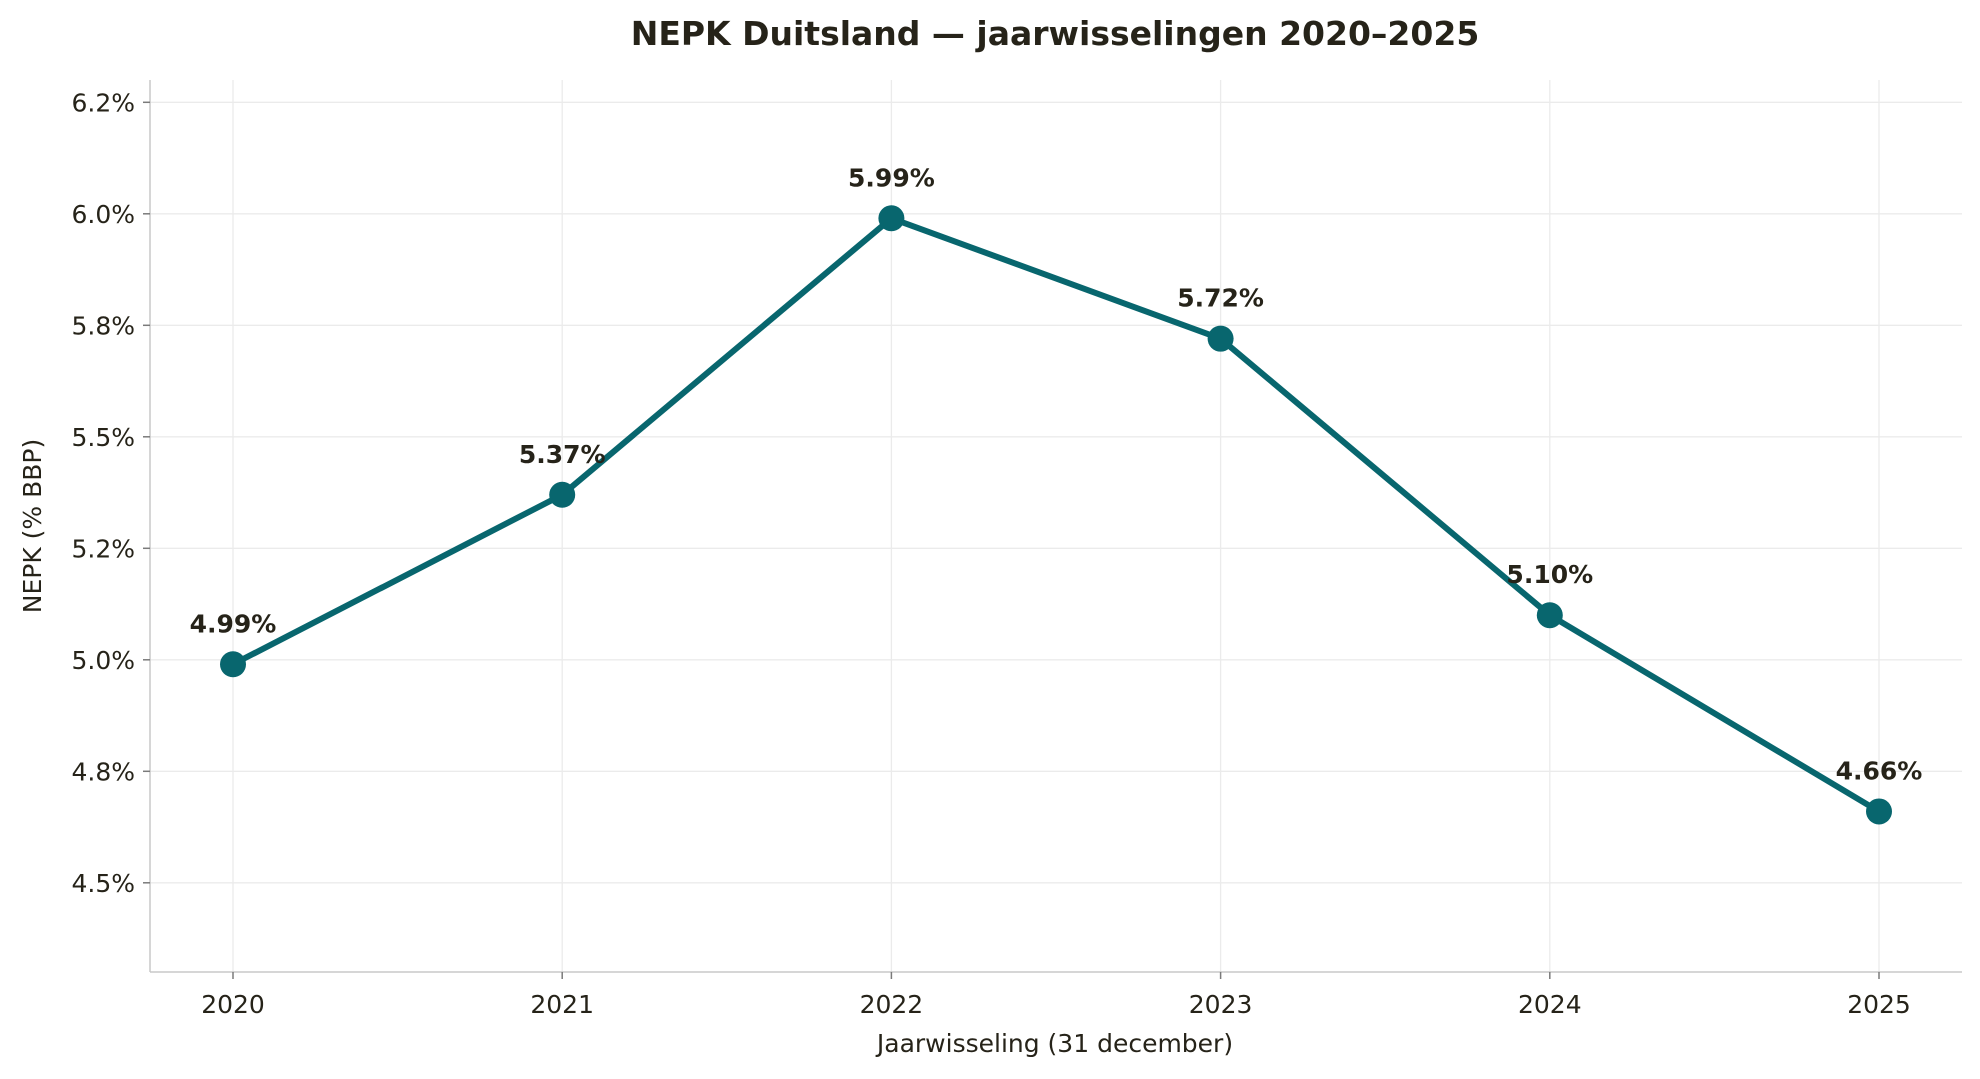  I want to click on x-tick-label: 2024, so click(1550, 1004).